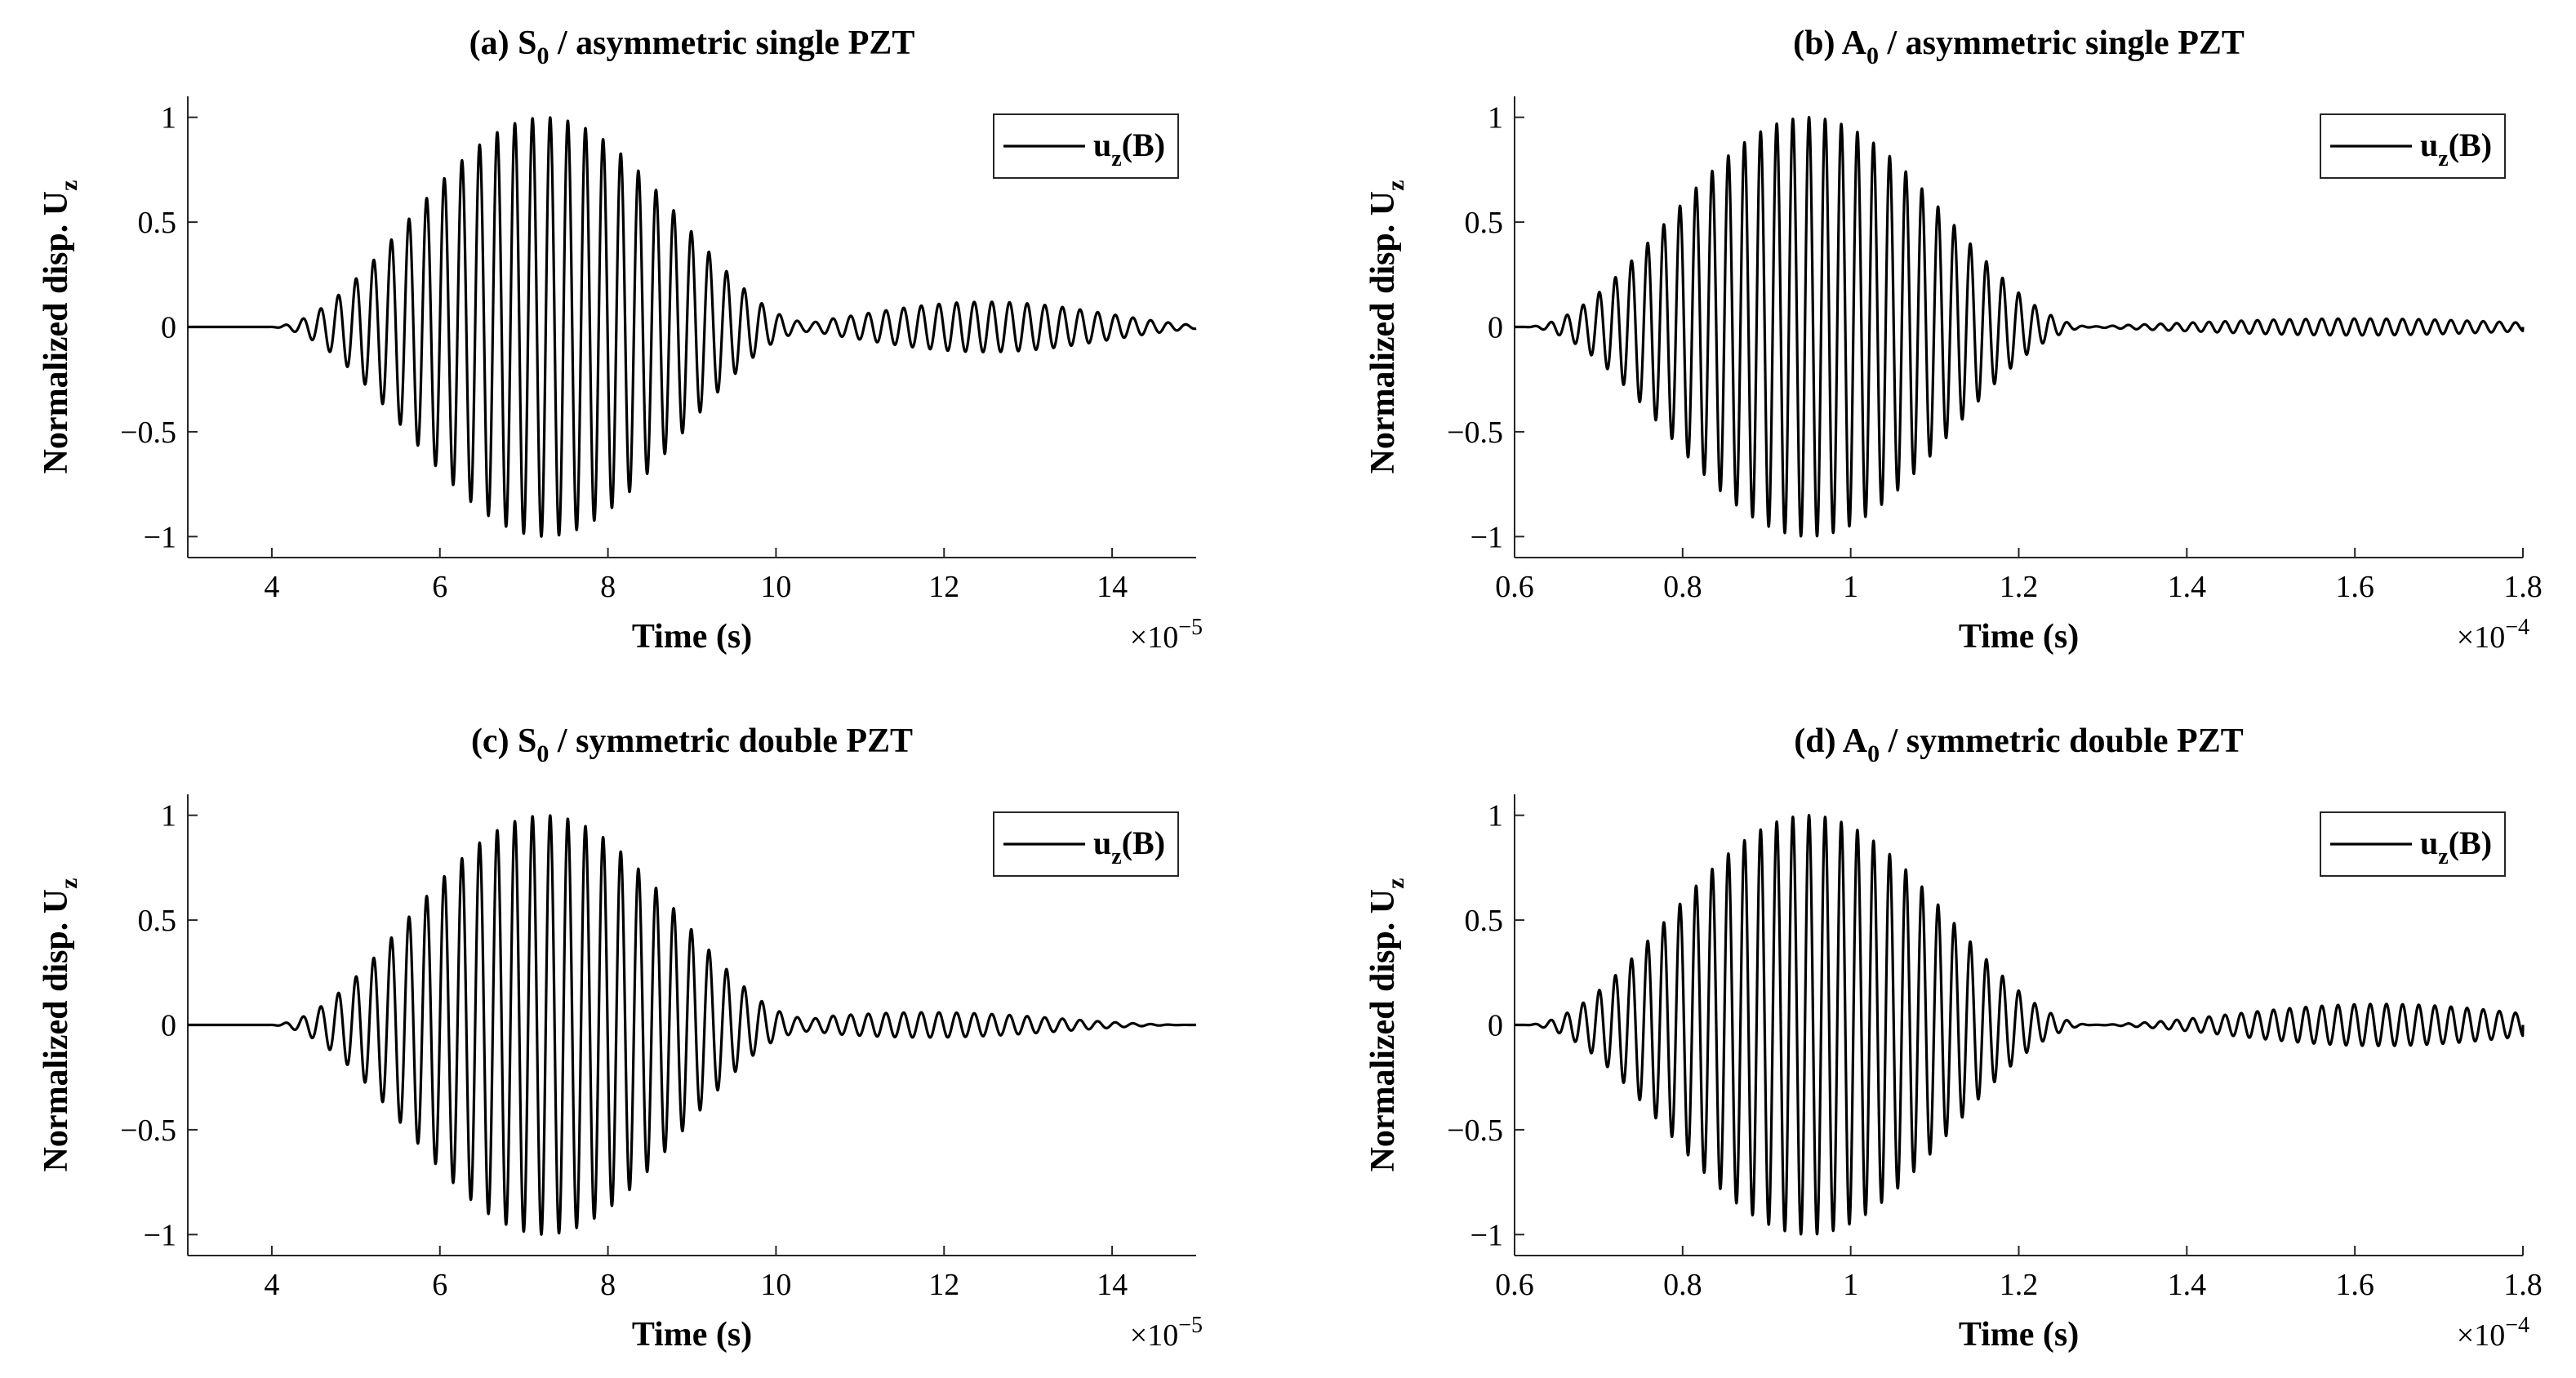 Image resolution: width=2576 pixels, height=1378 pixels. I want to click on panel-title: (a) S0 / asymmetric single PZT, so click(692, 46).